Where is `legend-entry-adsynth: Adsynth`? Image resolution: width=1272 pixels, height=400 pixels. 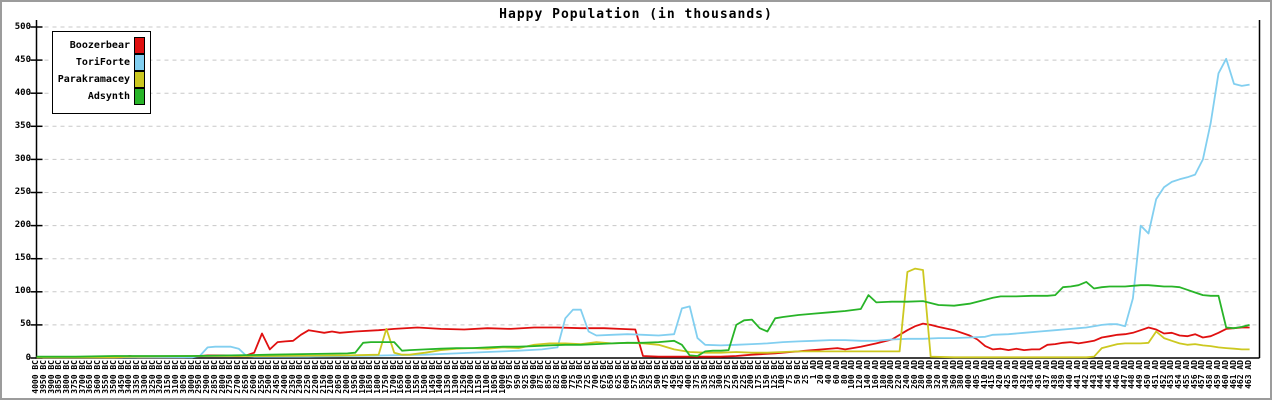 legend-entry-adsynth: Adsynth is located at coordinates (101, 96).